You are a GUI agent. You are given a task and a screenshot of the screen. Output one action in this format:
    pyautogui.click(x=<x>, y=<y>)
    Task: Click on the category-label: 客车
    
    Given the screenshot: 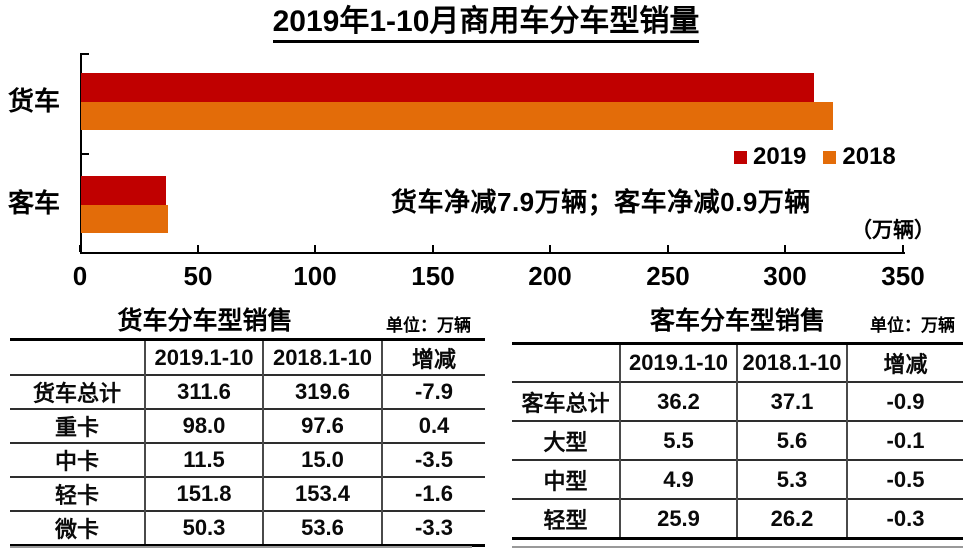 What is the action you would take?
    pyautogui.click(x=33, y=203)
    